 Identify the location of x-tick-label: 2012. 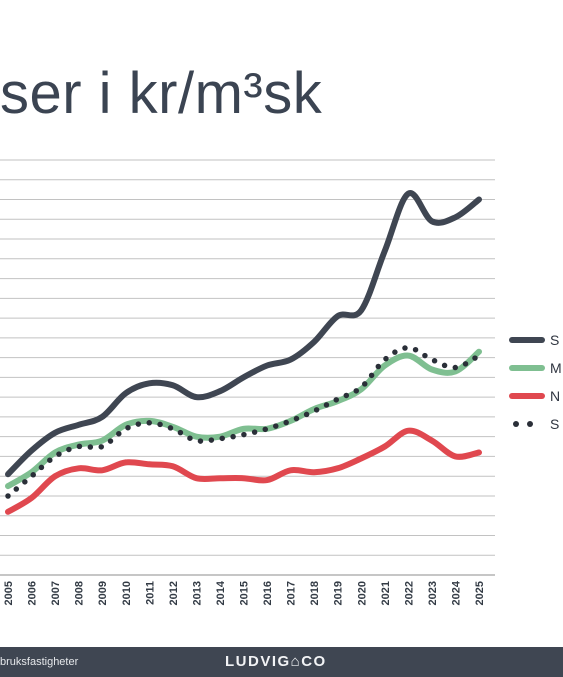
(174, 593).